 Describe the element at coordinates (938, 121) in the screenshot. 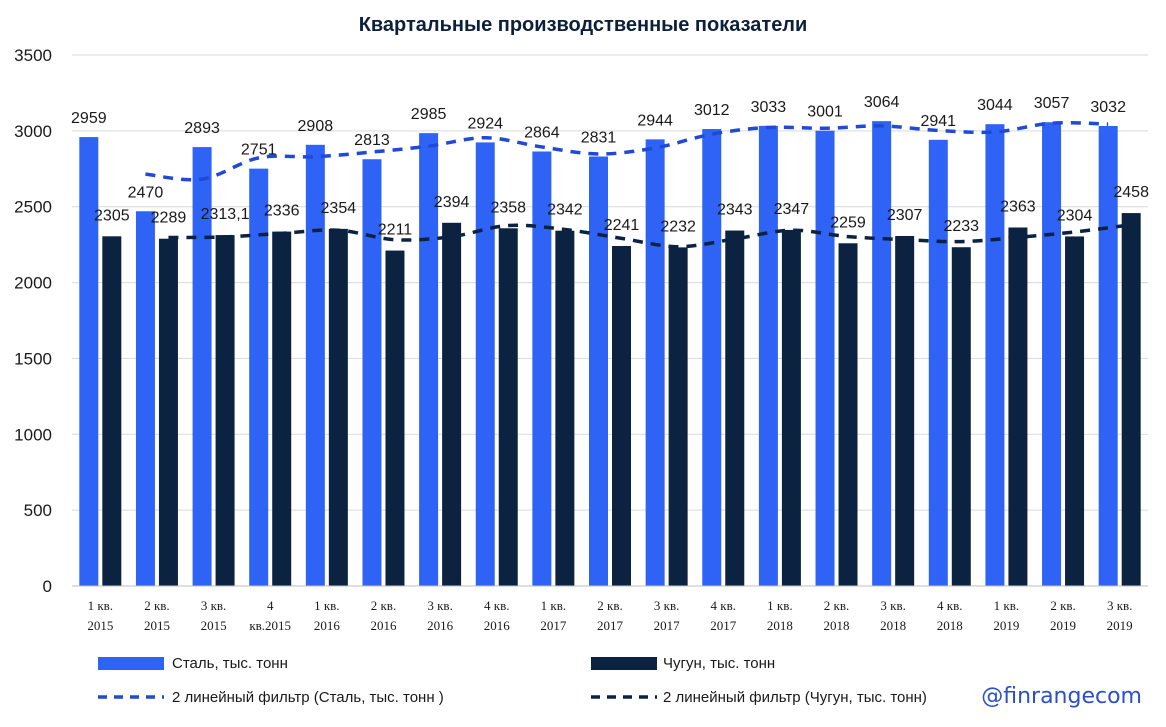

I see `data-label-steel: 2941` at that location.